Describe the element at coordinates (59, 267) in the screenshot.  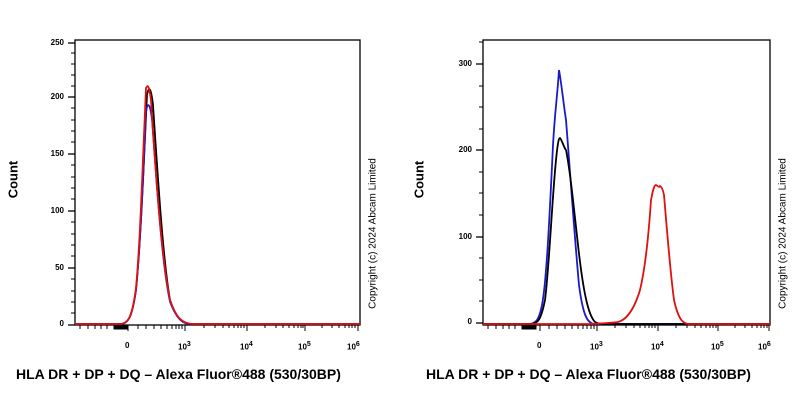
I see `y-tick-label: 50` at that location.